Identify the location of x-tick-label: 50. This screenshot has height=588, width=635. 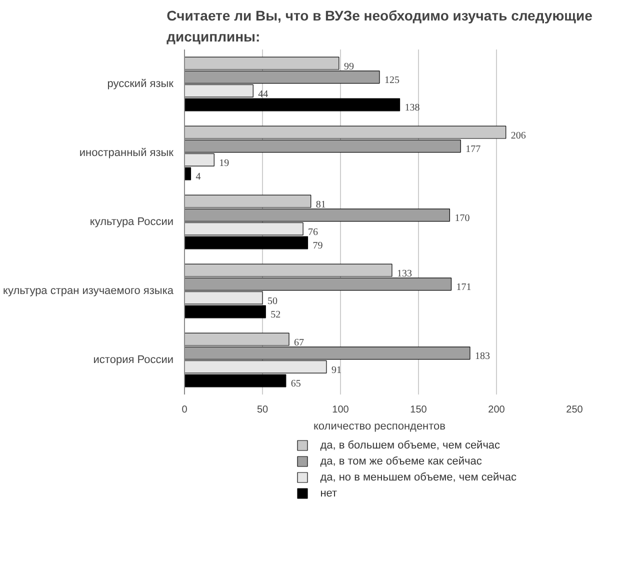
(262, 410).